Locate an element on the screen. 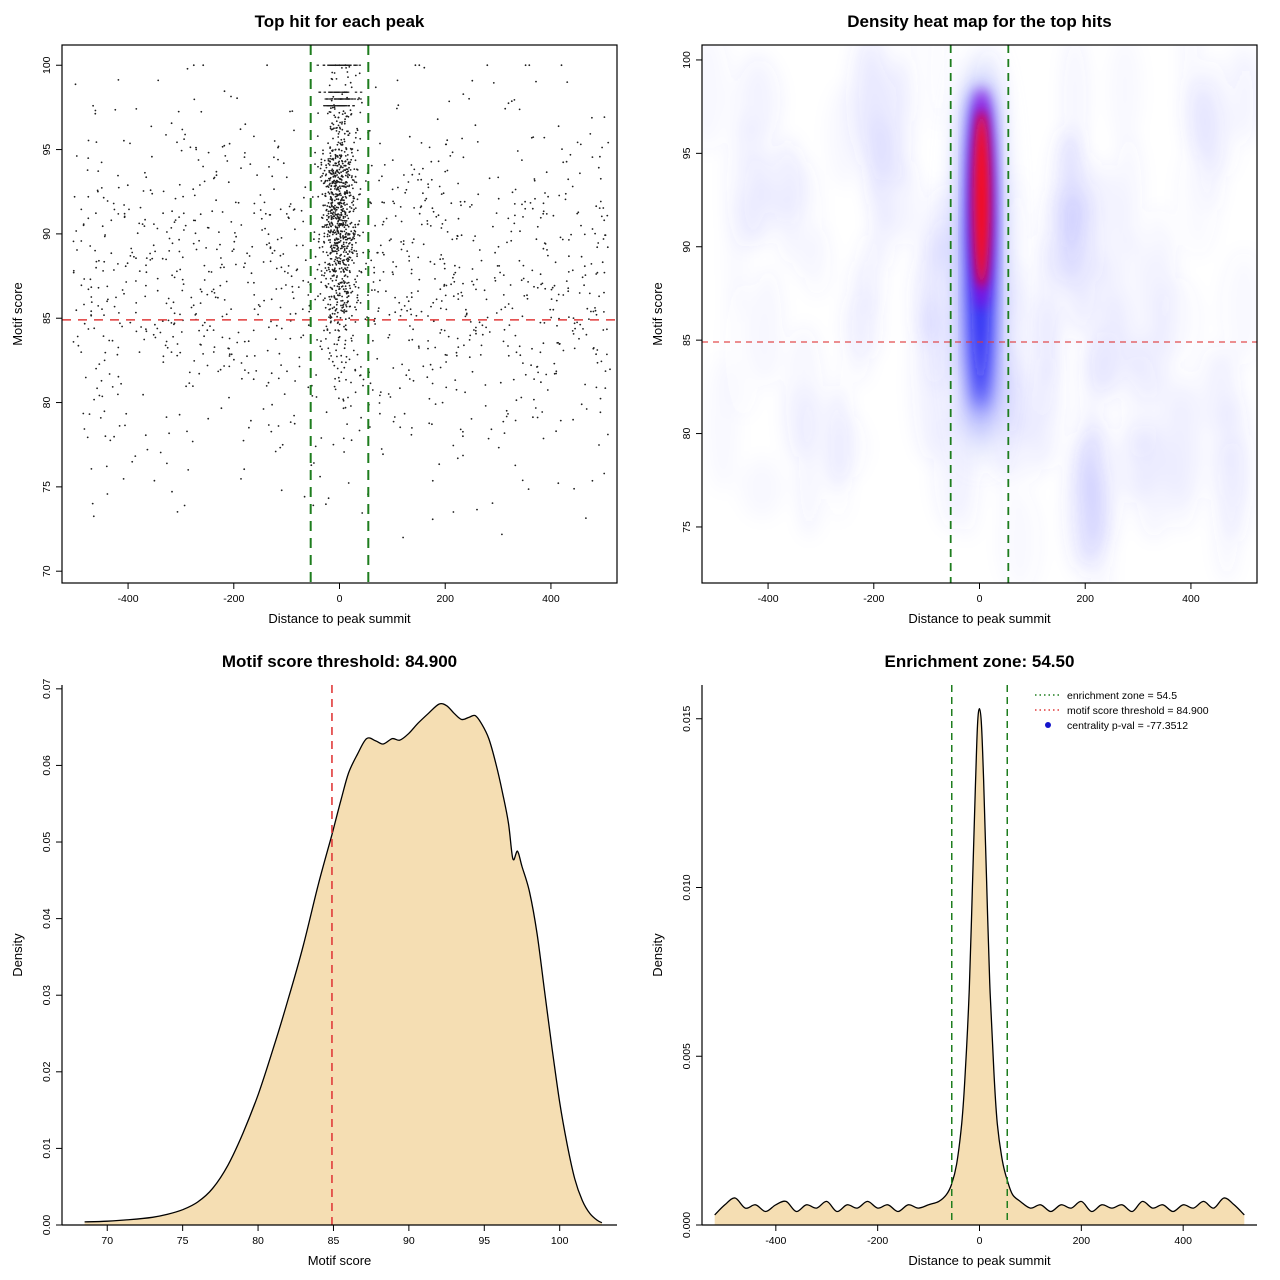 The image size is (1280, 1280). svg-text: 0.000 is located at coordinates (687, 1225).